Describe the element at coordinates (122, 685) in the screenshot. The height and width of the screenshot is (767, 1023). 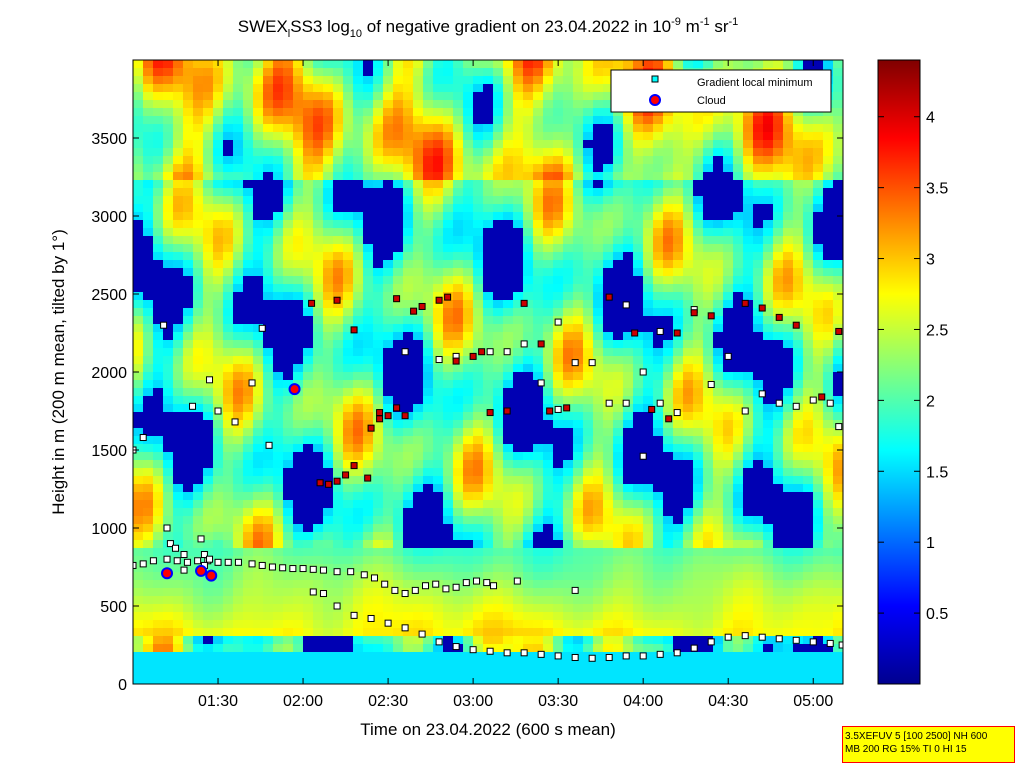
I see `y-tick-label: 0` at that location.